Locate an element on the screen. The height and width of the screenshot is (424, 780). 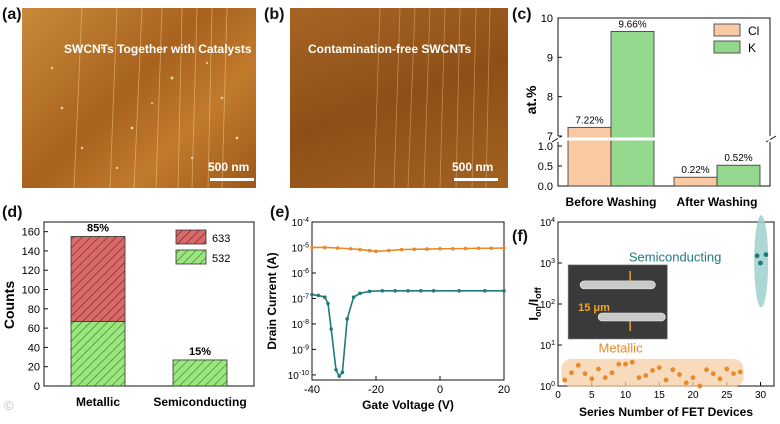
annotation-semiconducting-f: Semiconducting is located at coordinates (675, 256).